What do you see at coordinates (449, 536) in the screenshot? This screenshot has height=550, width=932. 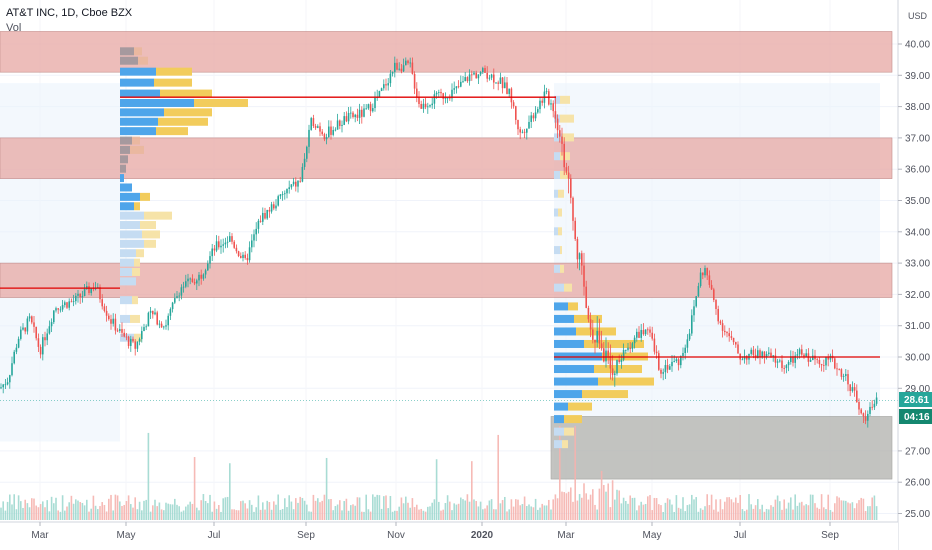 I see `time-axis-panel` at bounding box center [449, 536].